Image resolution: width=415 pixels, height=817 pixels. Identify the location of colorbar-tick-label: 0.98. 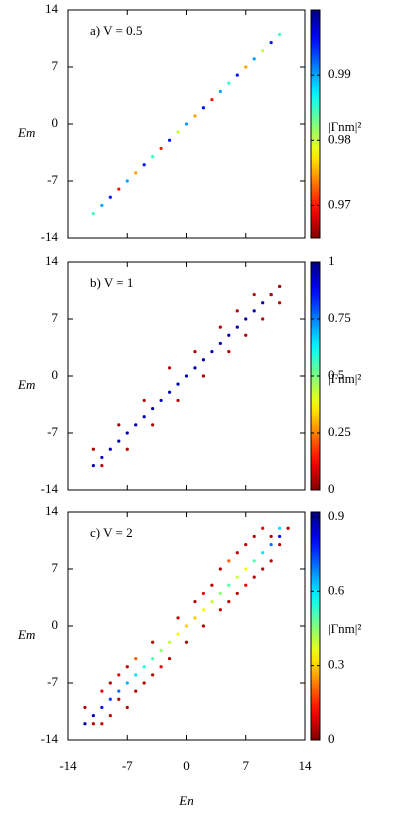
(339, 138).